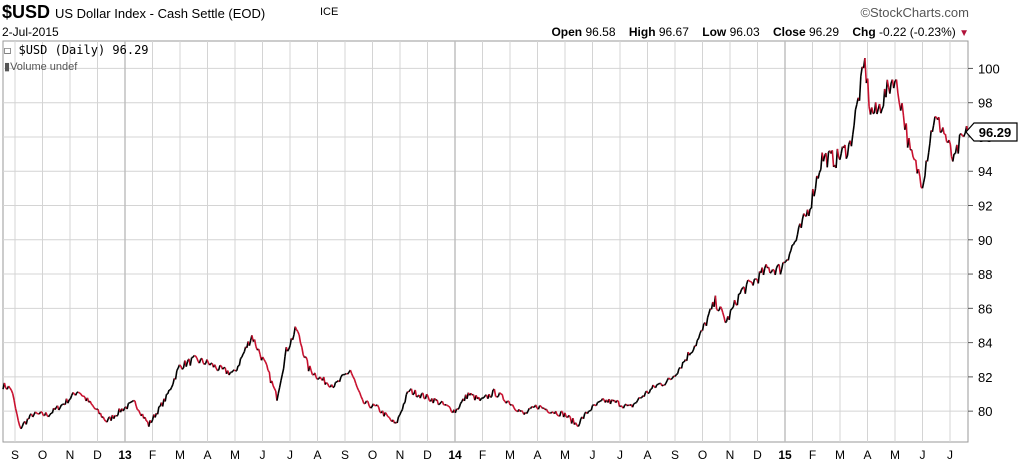 This screenshot has height=473, width=1027. I want to click on close-value: 96.29, so click(824, 32).